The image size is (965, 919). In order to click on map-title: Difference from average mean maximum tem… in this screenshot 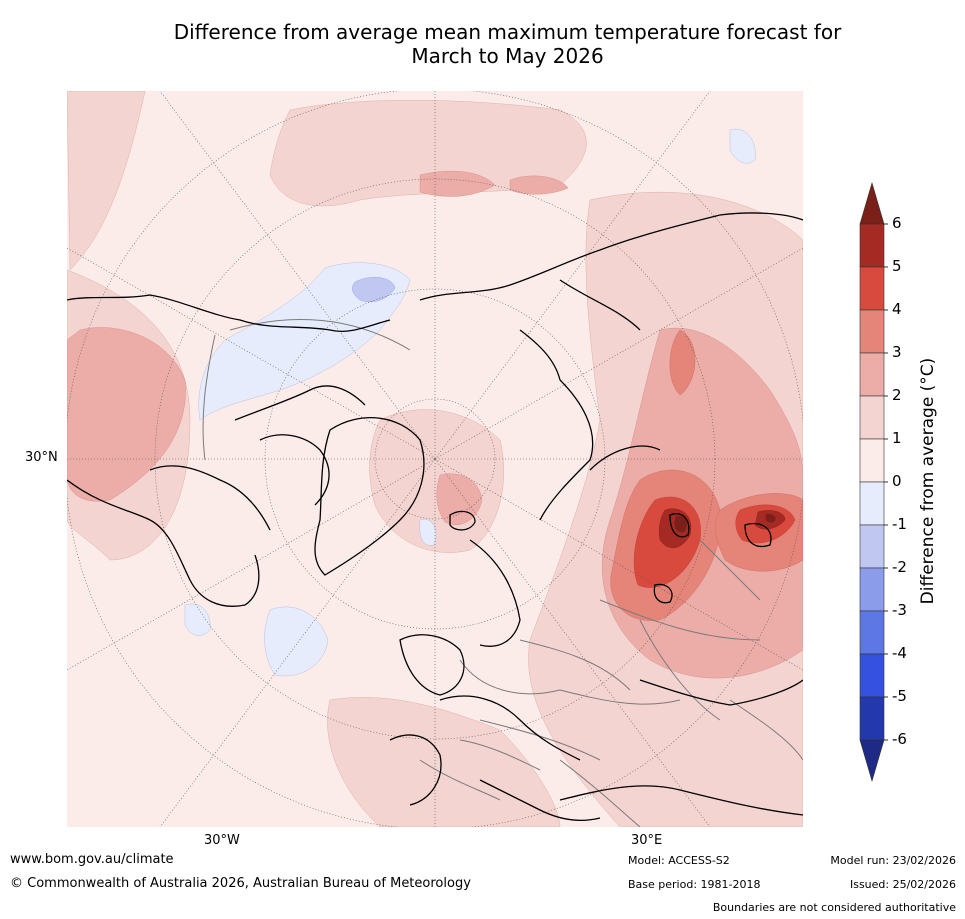, I will do `click(482, 44)`.